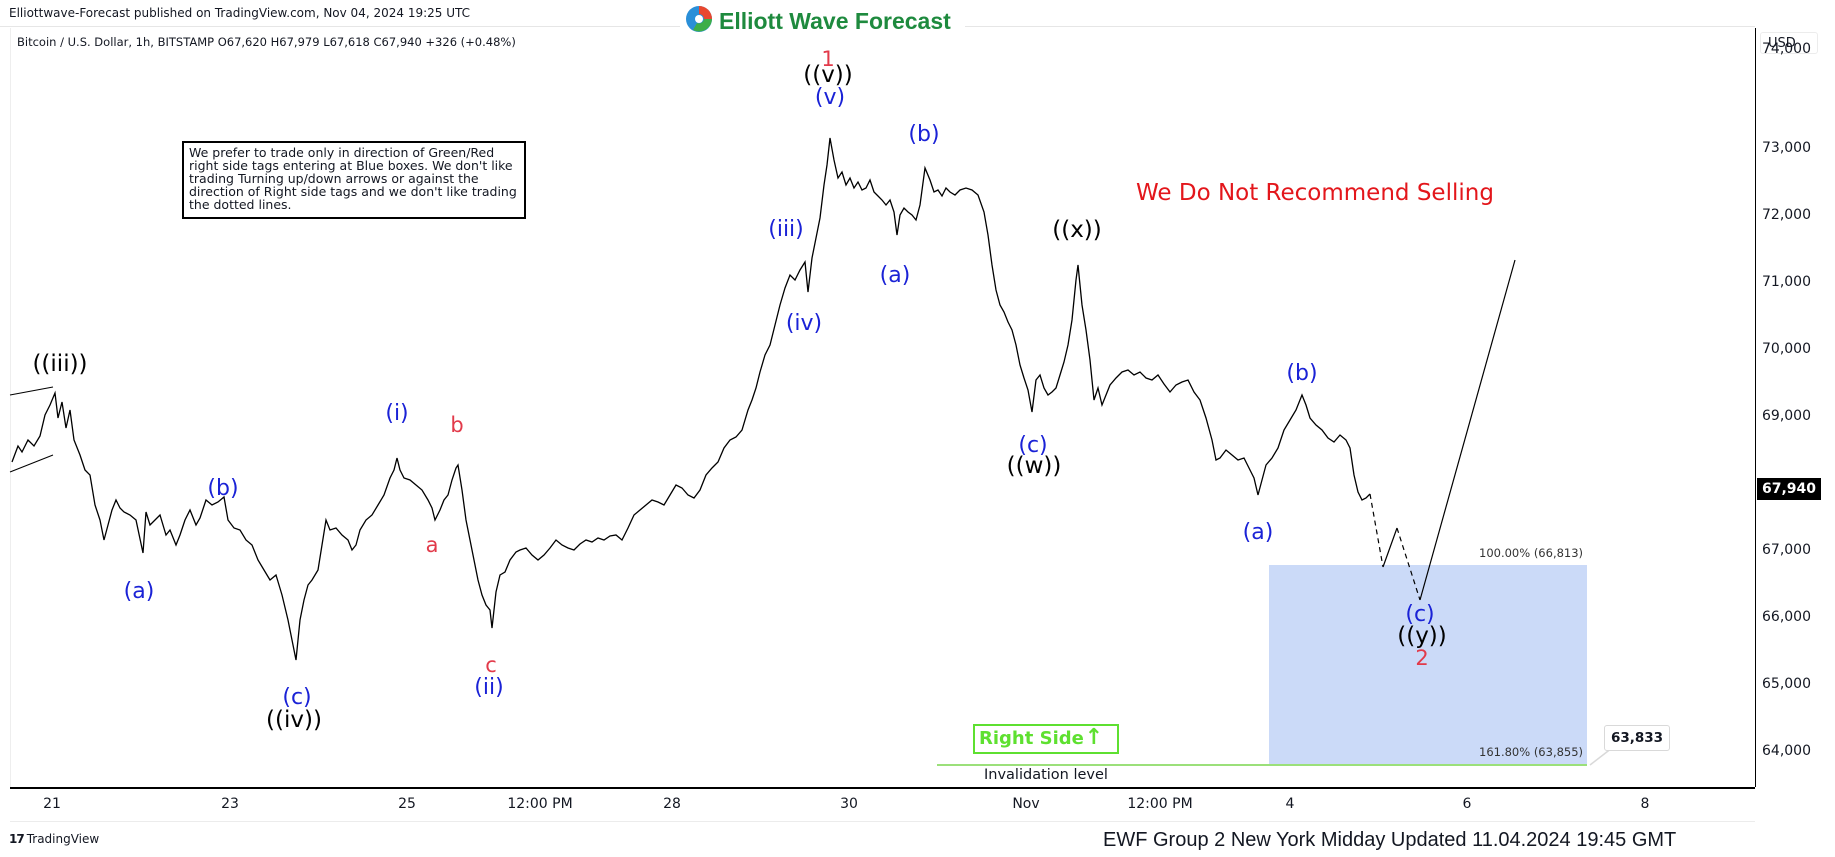 This screenshot has width=1835, height=857. I want to click on wave-label: 1, so click(828, 59).